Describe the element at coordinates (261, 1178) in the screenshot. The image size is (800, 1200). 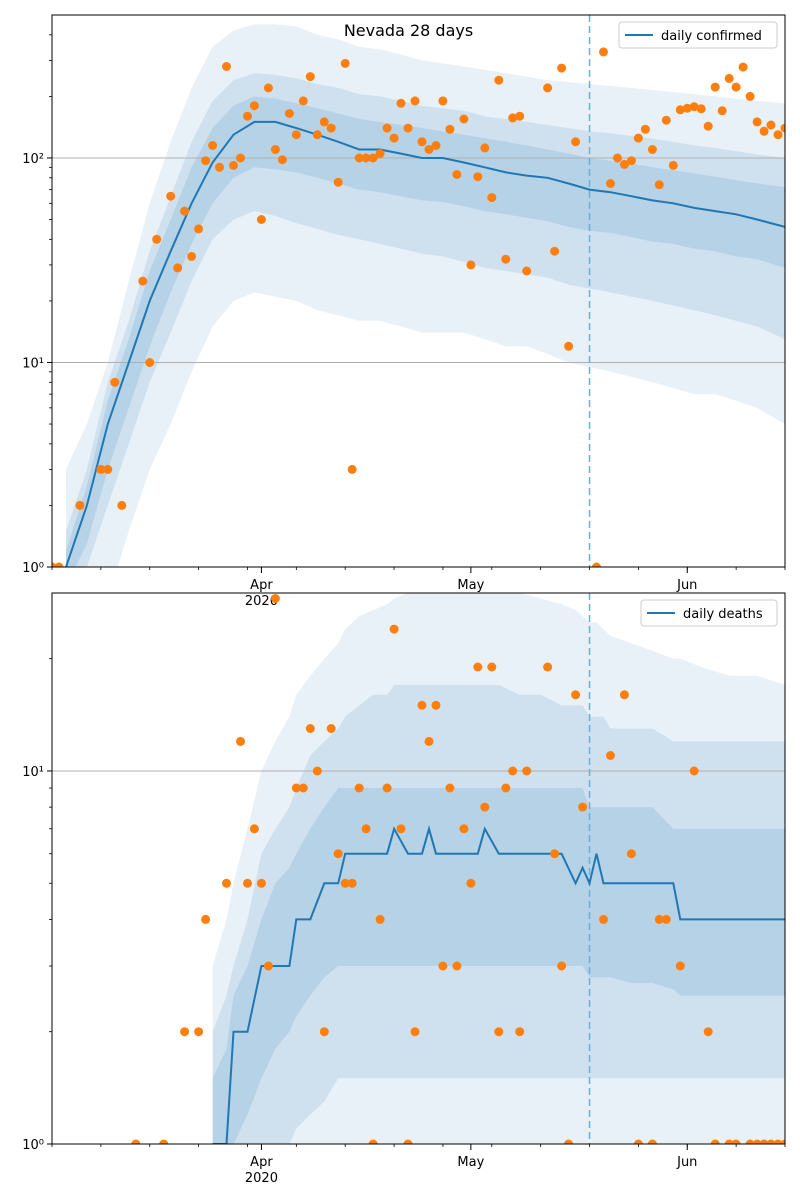
I see `x-tick-sublabel: 2020` at that location.